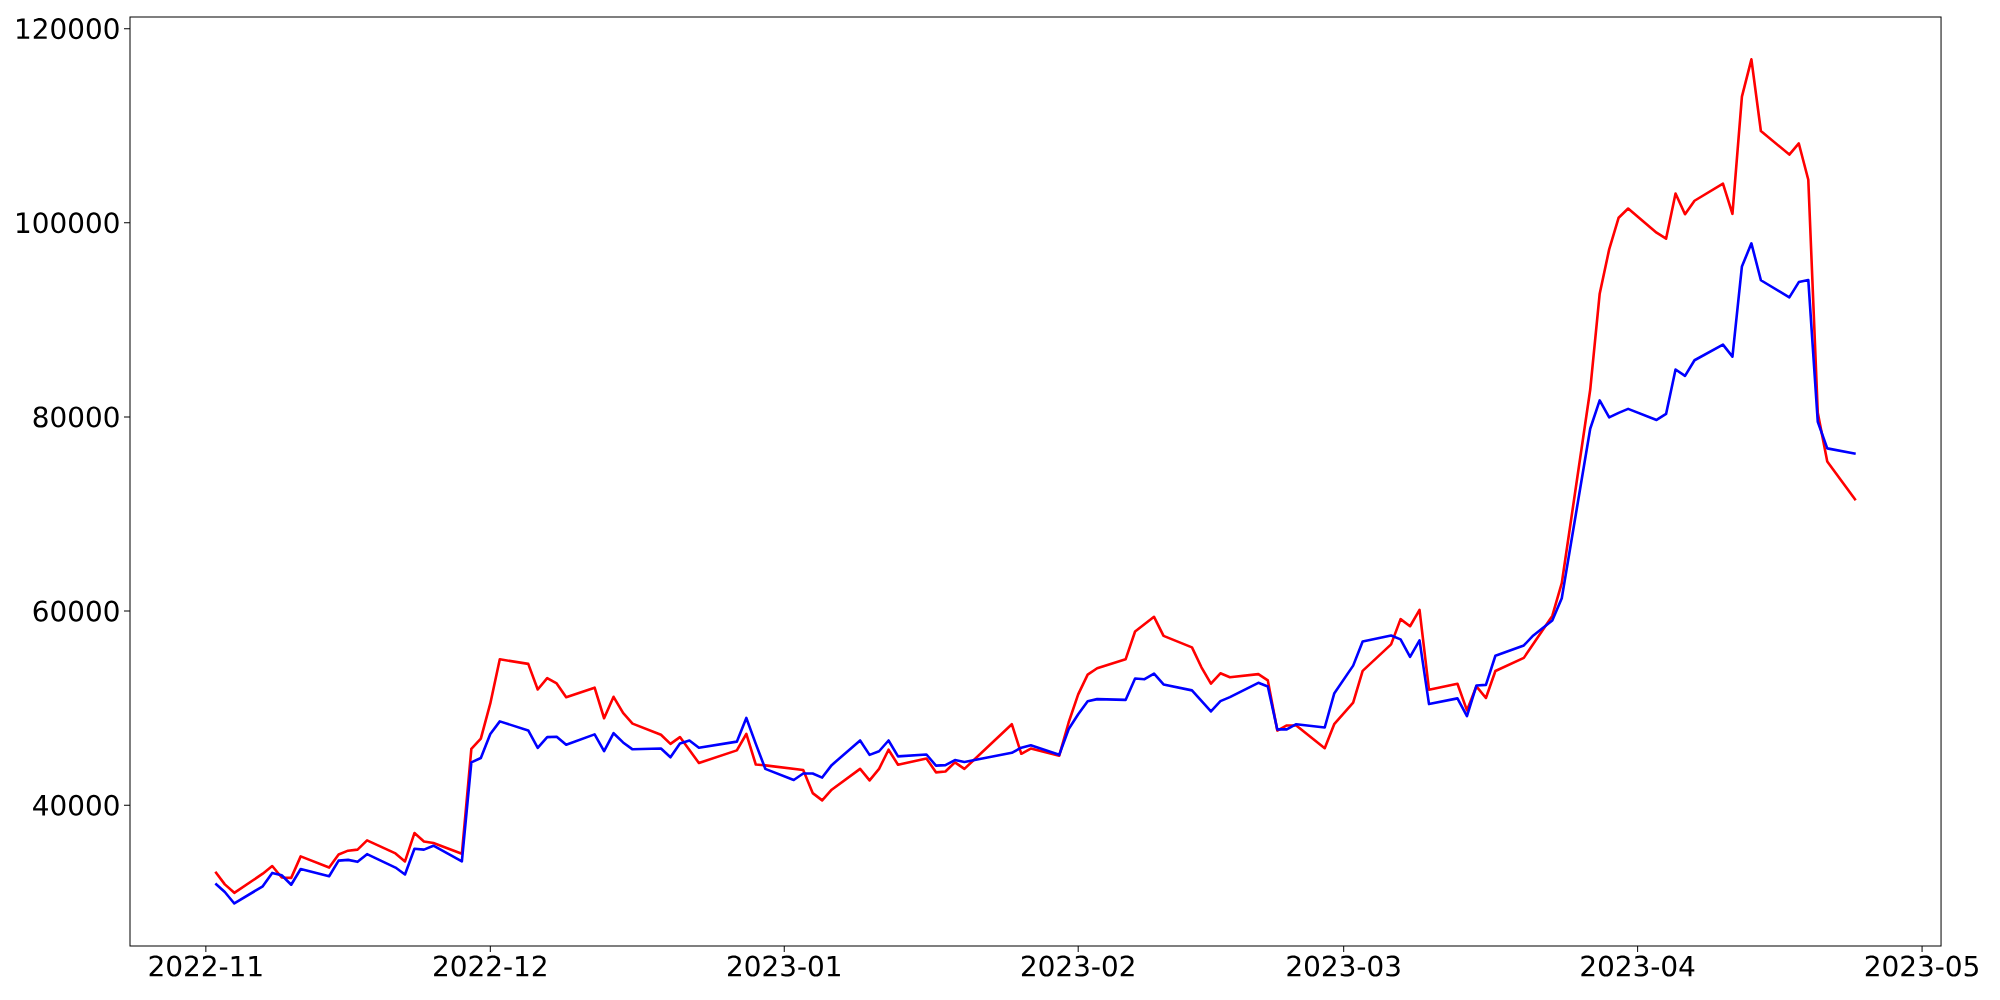 The width and height of the screenshot is (2000, 1000). I want to click on y-tick-label: 40000, so click(76, 805).